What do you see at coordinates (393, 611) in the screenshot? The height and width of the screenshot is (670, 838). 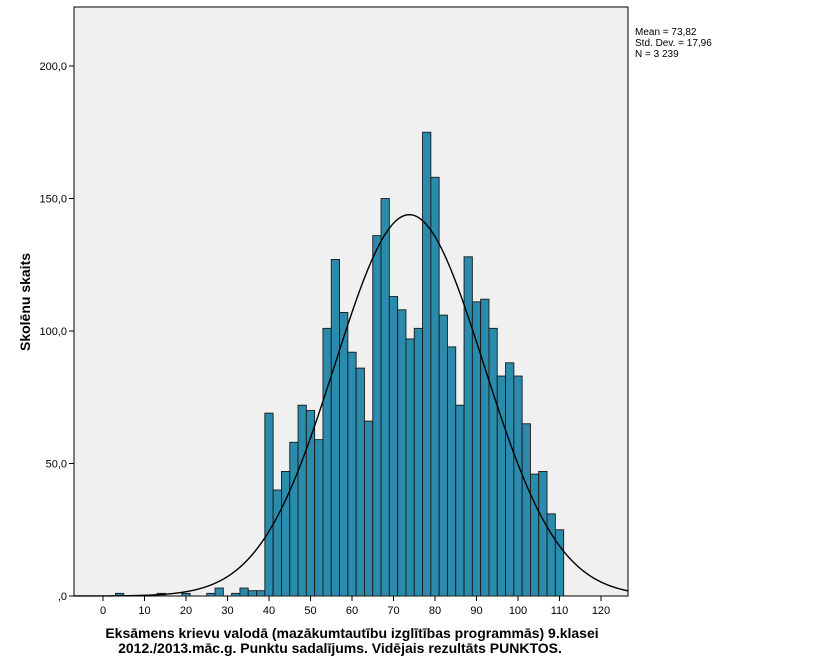 I see `x-tick-label: 70` at bounding box center [393, 611].